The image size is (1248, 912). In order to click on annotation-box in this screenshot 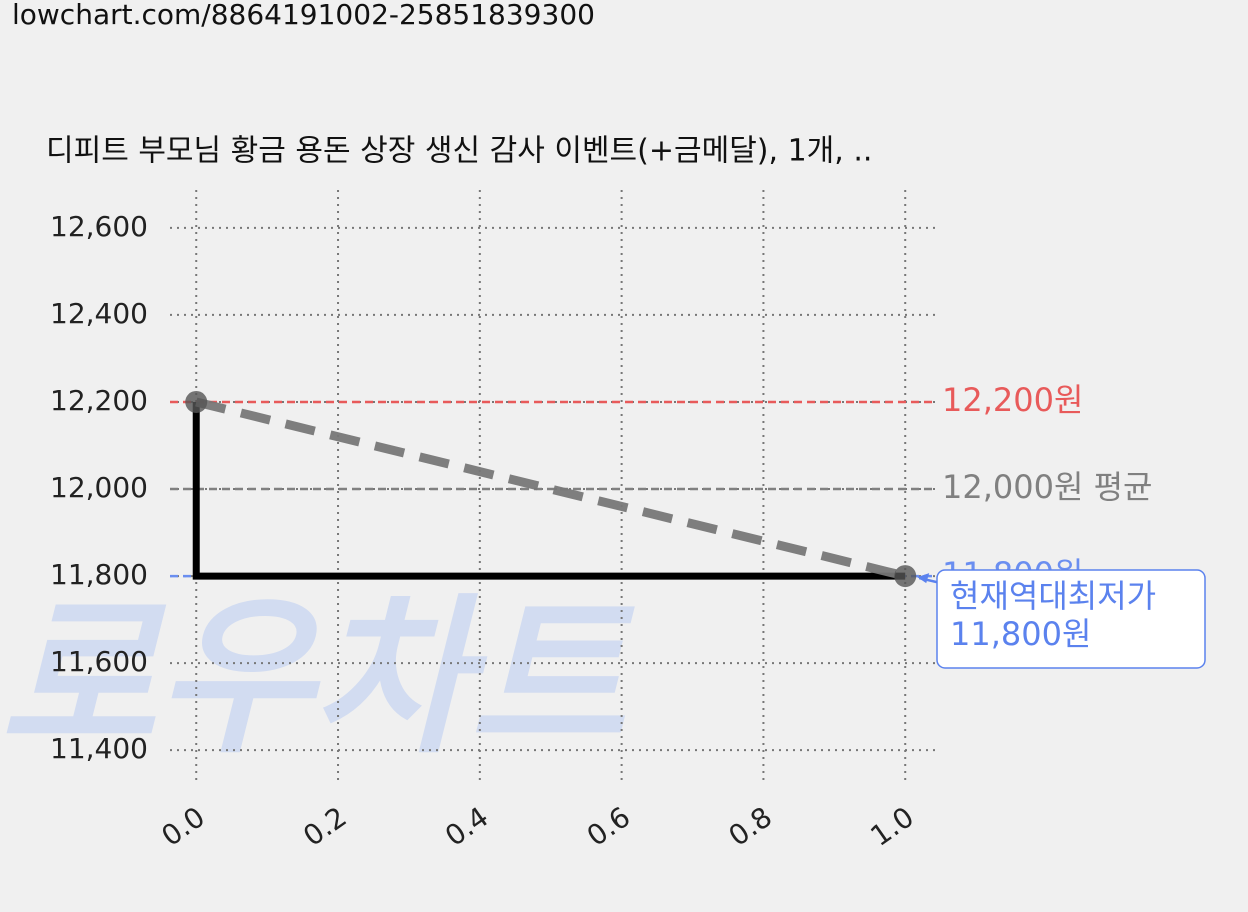, I will do `click(1071, 619)`.